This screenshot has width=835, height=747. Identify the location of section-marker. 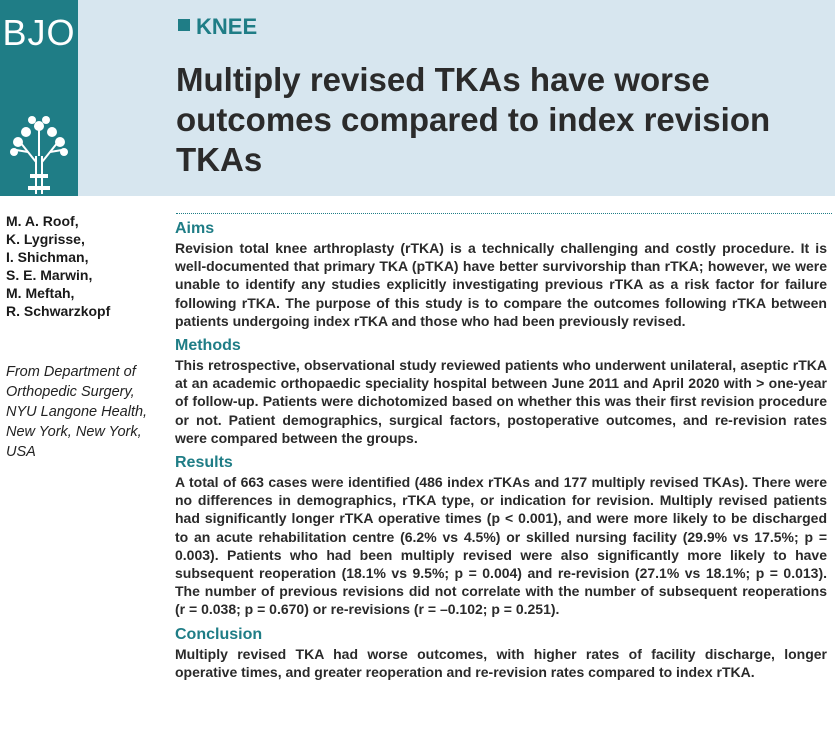
(184, 25).